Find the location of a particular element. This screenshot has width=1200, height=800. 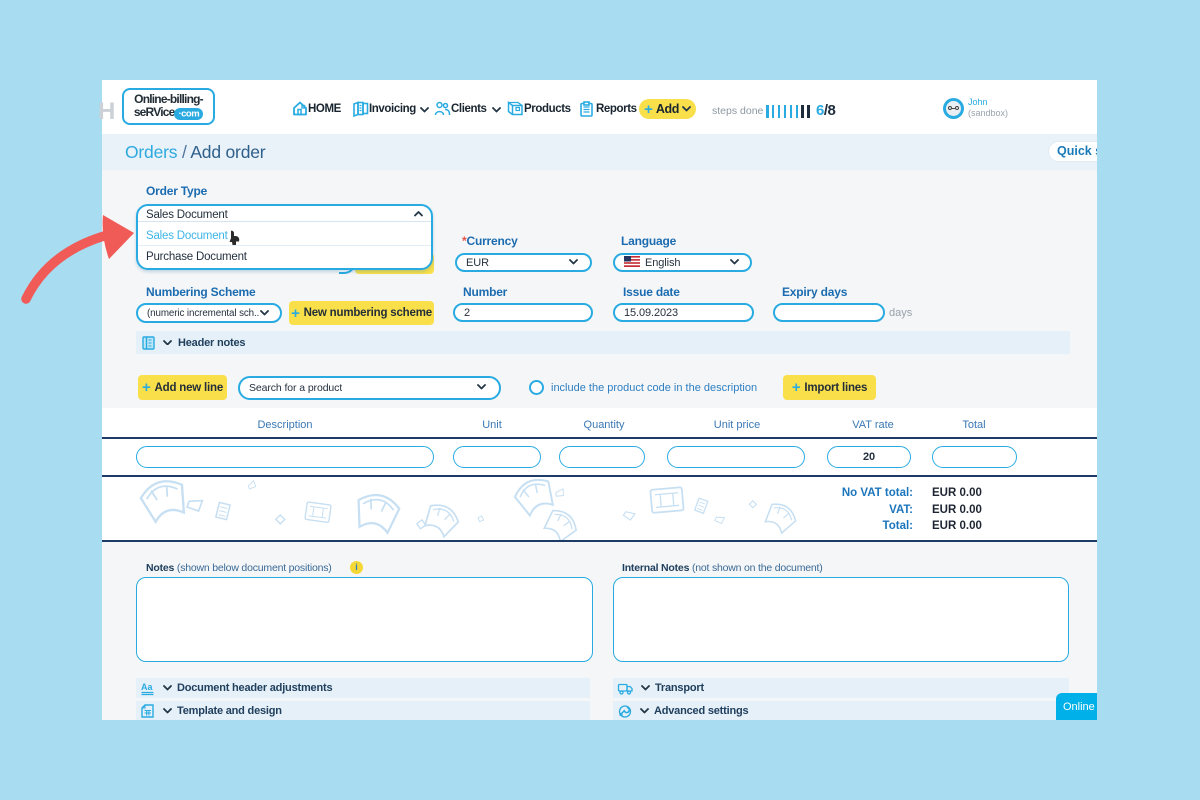

svg-text: Aa is located at coordinates (147, 687).